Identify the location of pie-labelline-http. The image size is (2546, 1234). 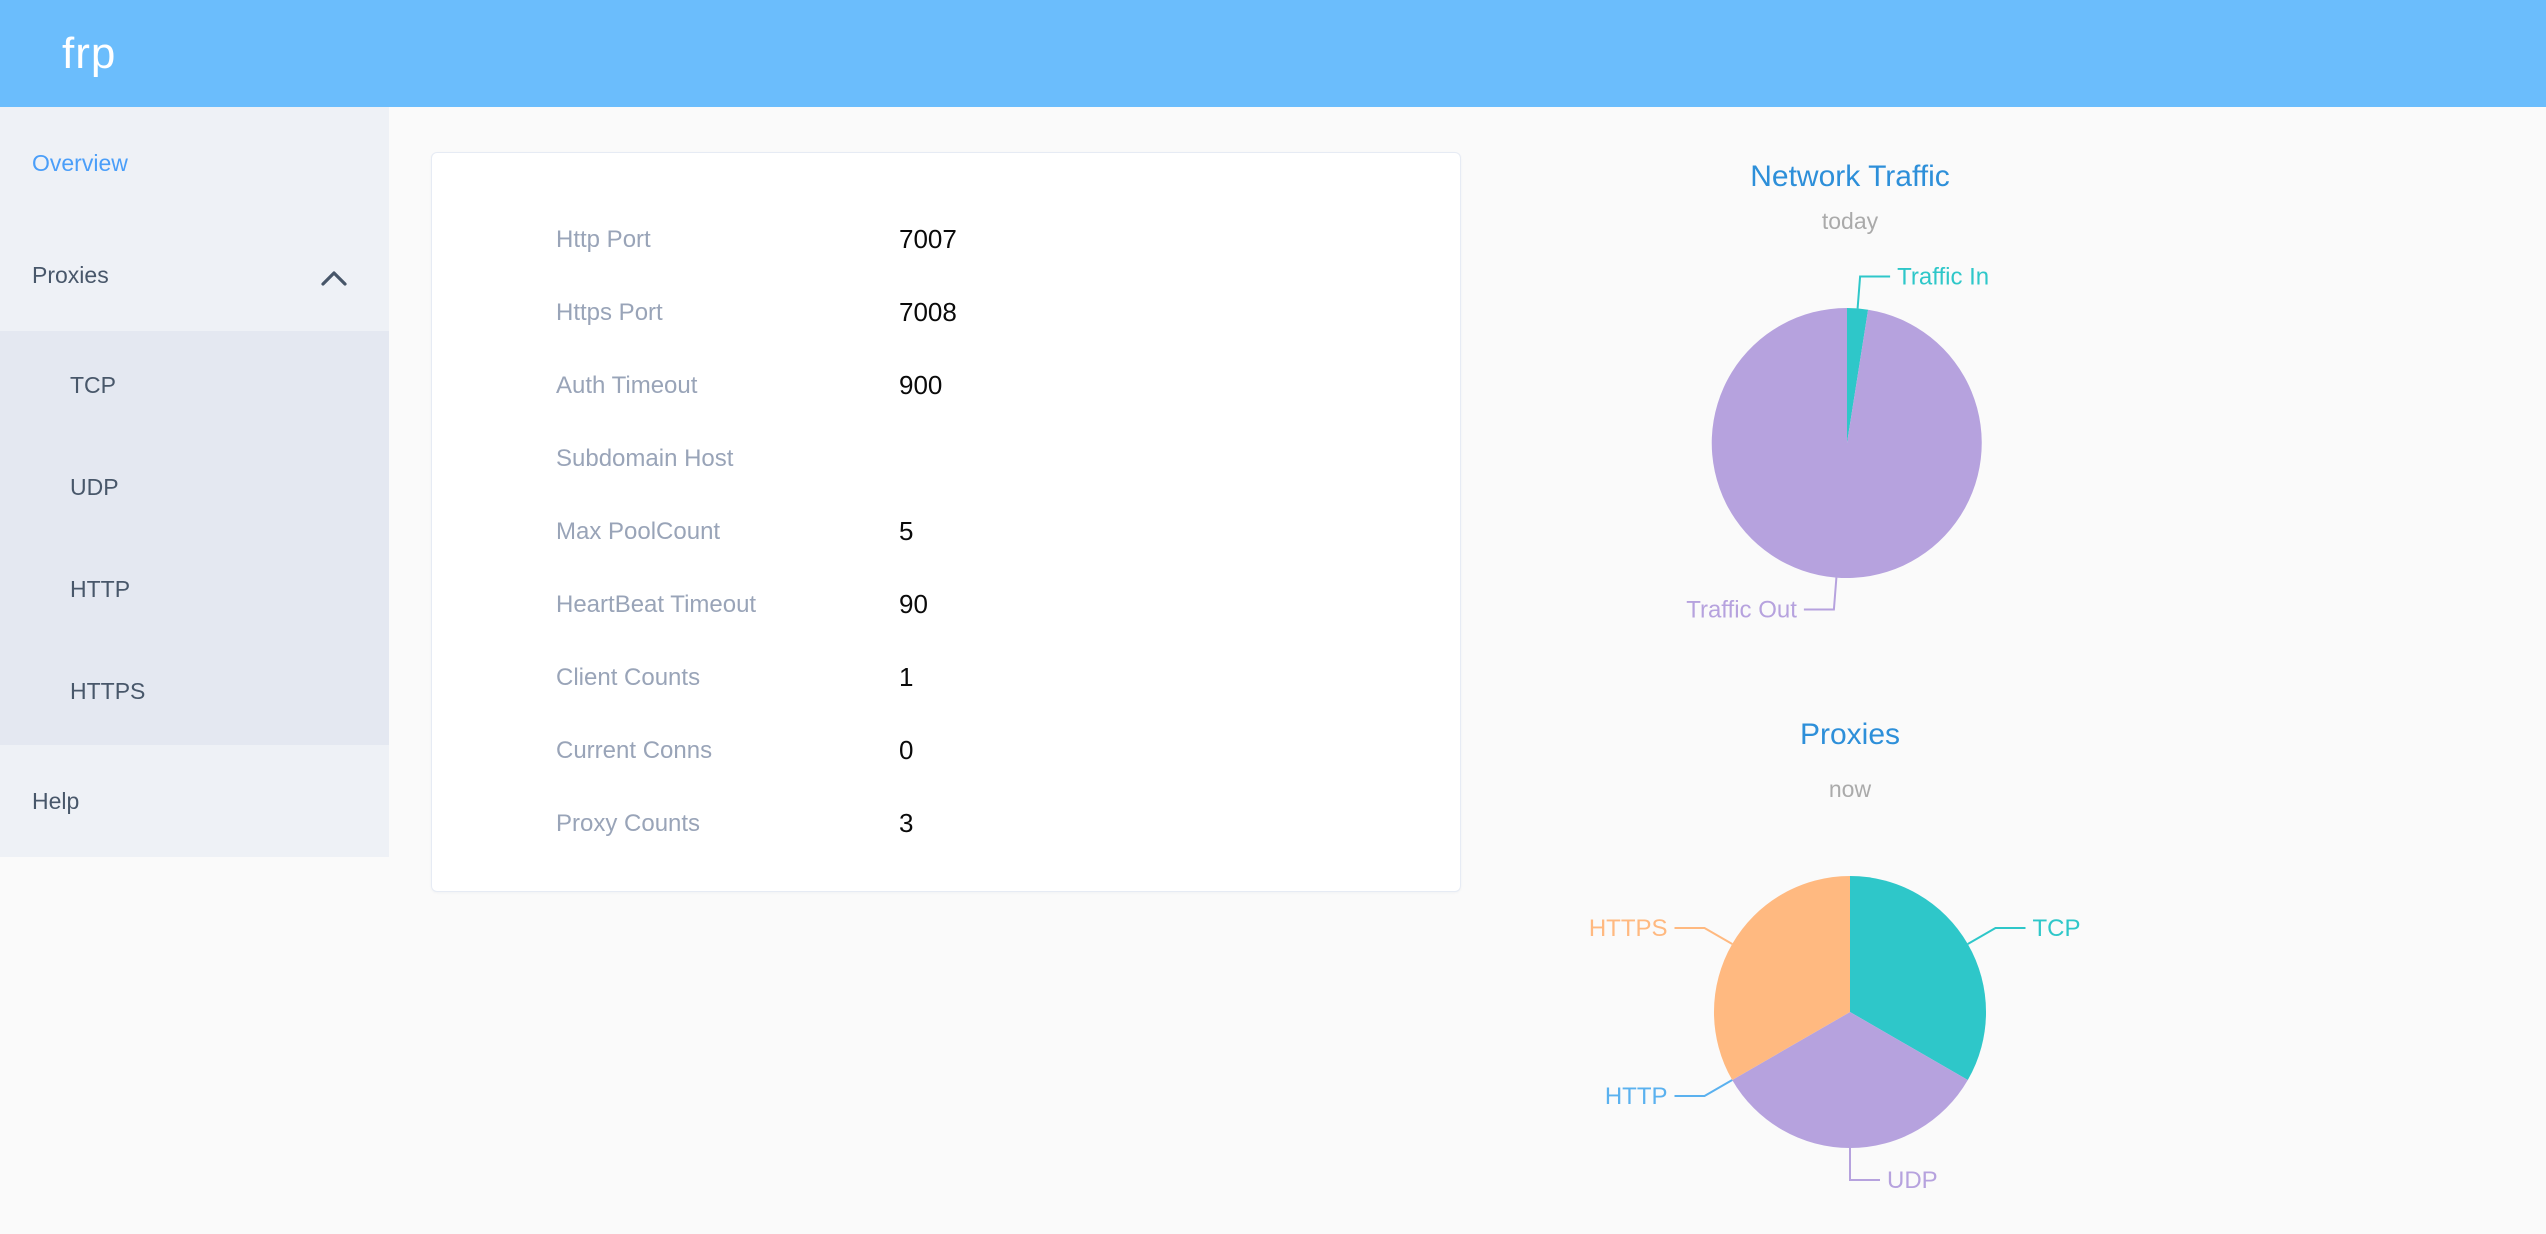
(1703, 1088).